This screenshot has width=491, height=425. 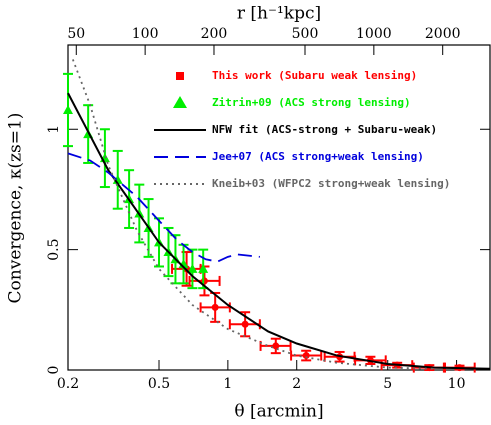 I want to click on x2-tick-label: 100, so click(x=145, y=34).